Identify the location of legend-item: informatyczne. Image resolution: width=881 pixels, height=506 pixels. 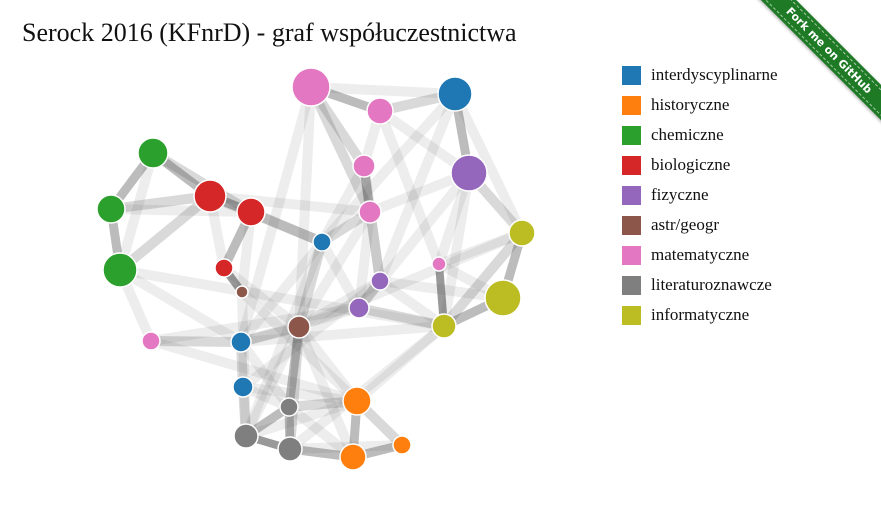
(700, 315).